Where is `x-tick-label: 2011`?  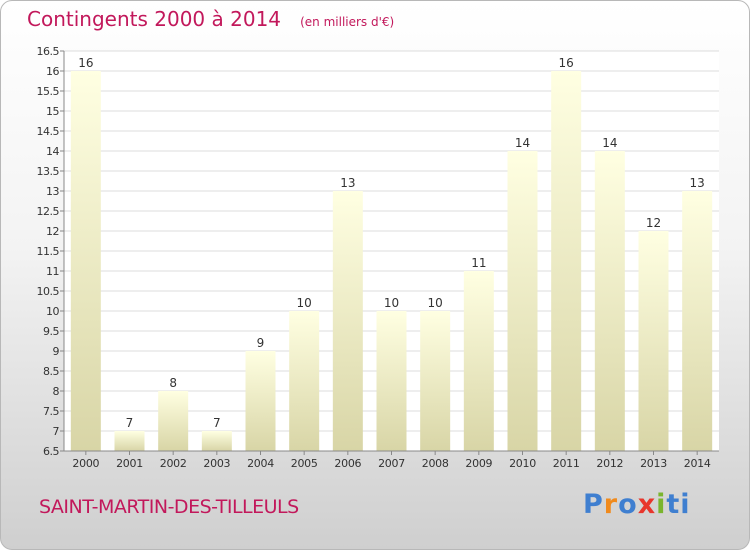
x-tick-label: 2011 is located at coordinates (566, 463).